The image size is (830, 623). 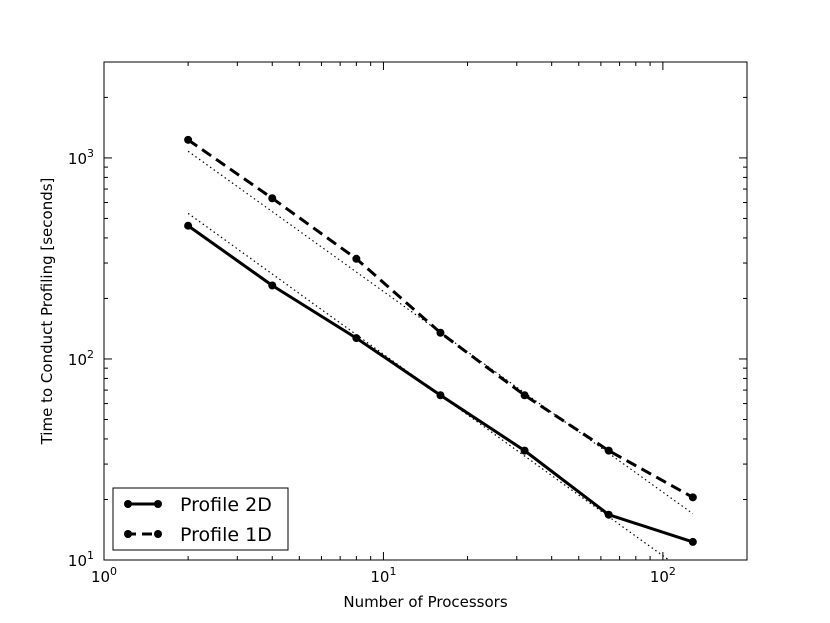 What do you see at coordinates (81, 157) in the screenshot?
I see `y-tick-label: 10³` at bounding box center [81, 157].